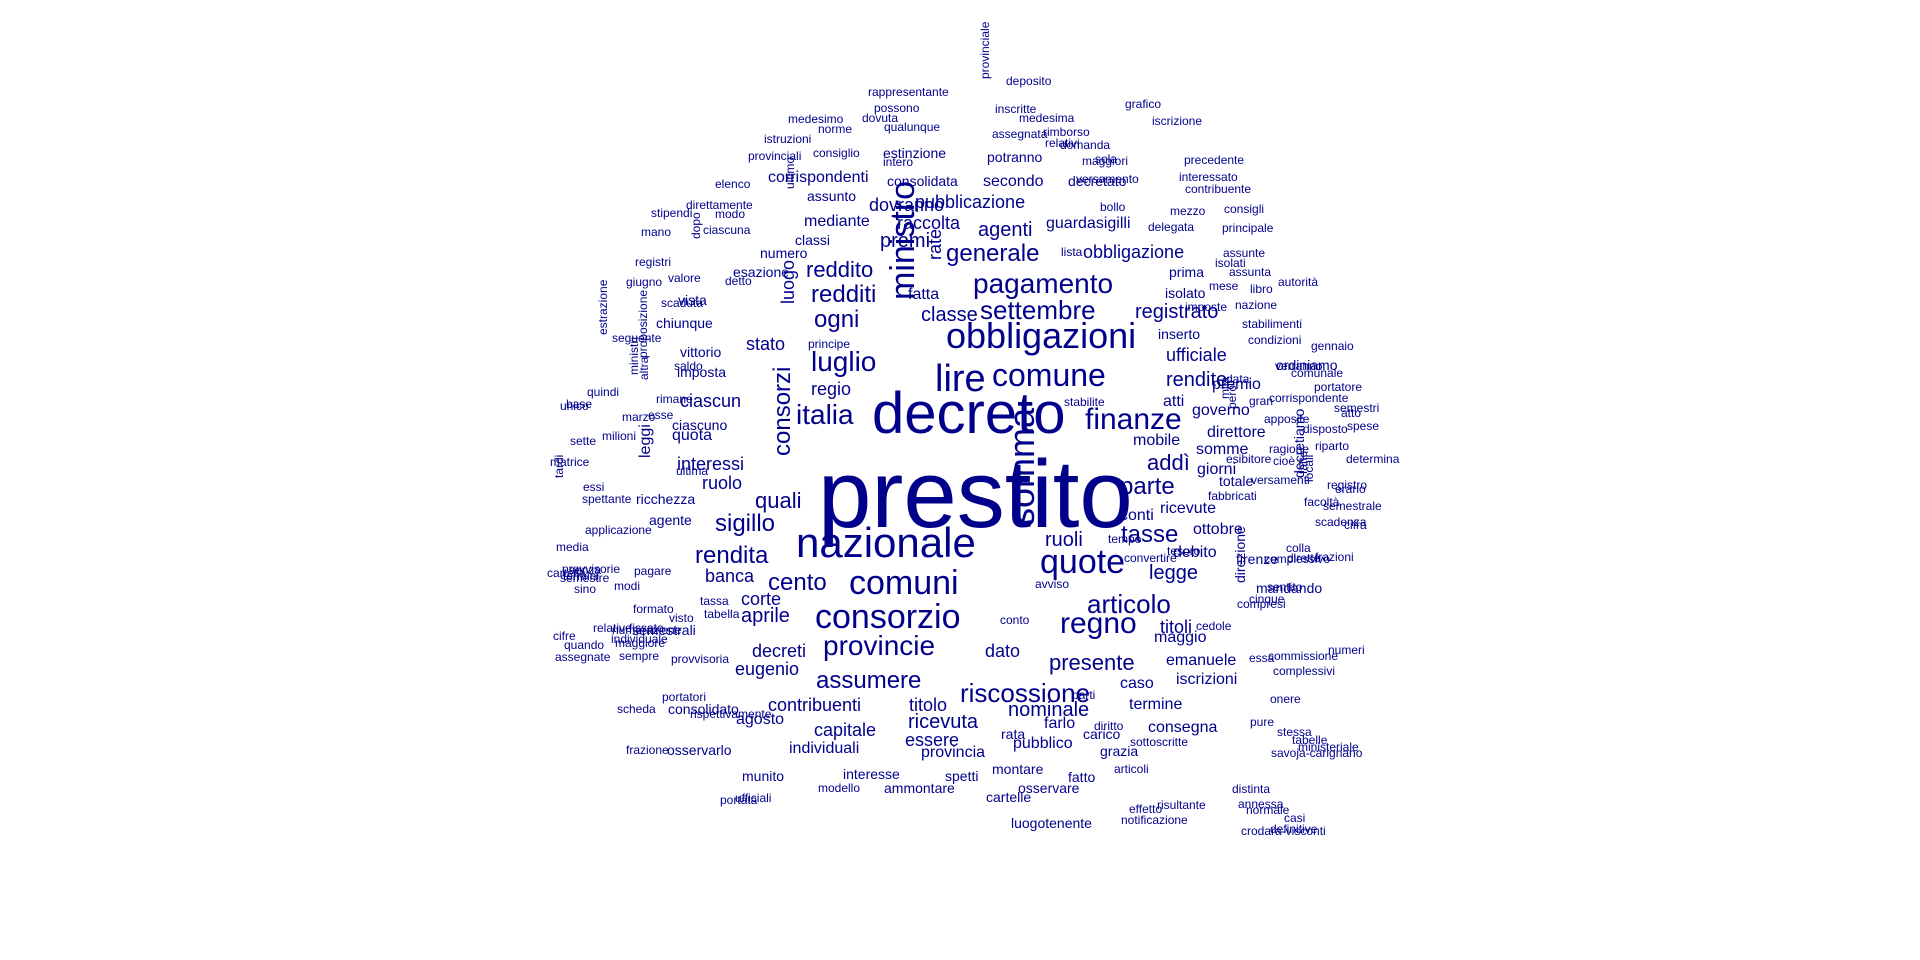  Describe the element at coordinates (653, 609) in the screenshot. I see `word: formato` at that location.